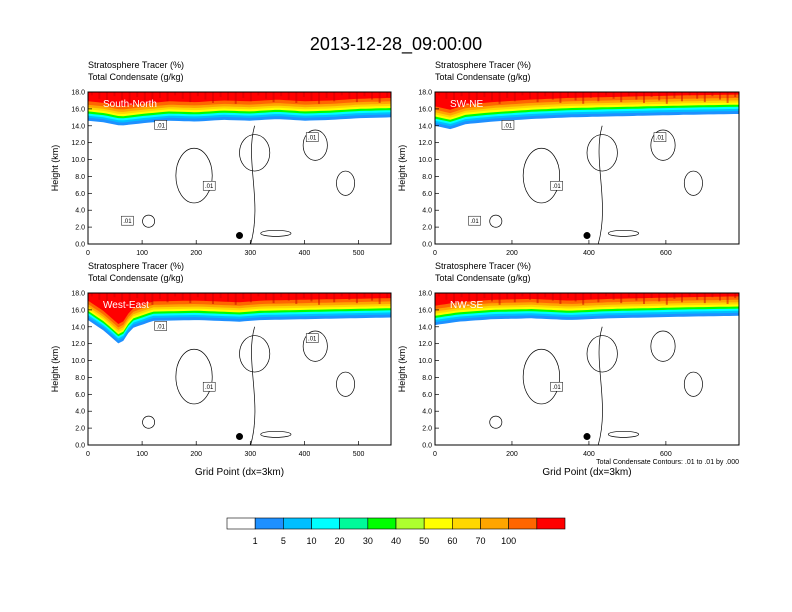  I want to click on x-tick-label: 600, so click(666, 454).